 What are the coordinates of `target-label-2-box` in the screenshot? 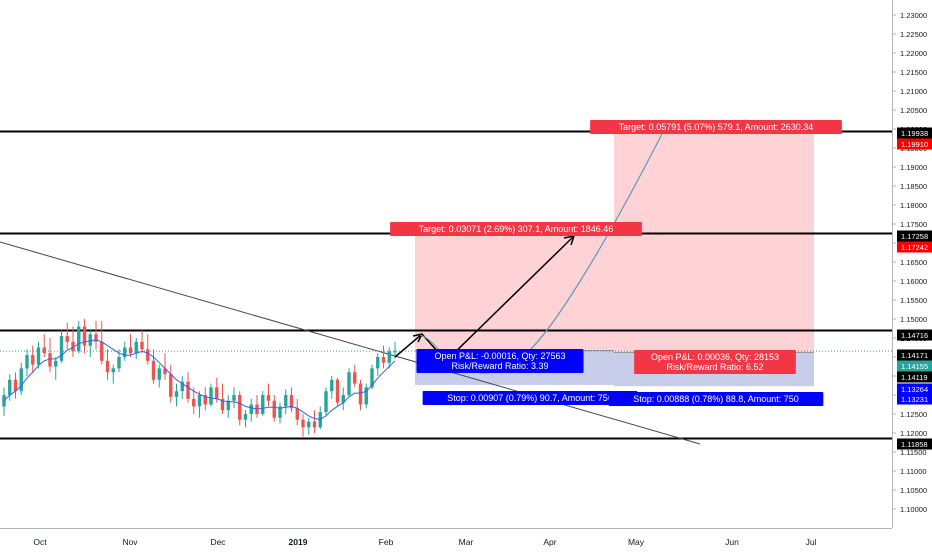 It's located at (716, 127).